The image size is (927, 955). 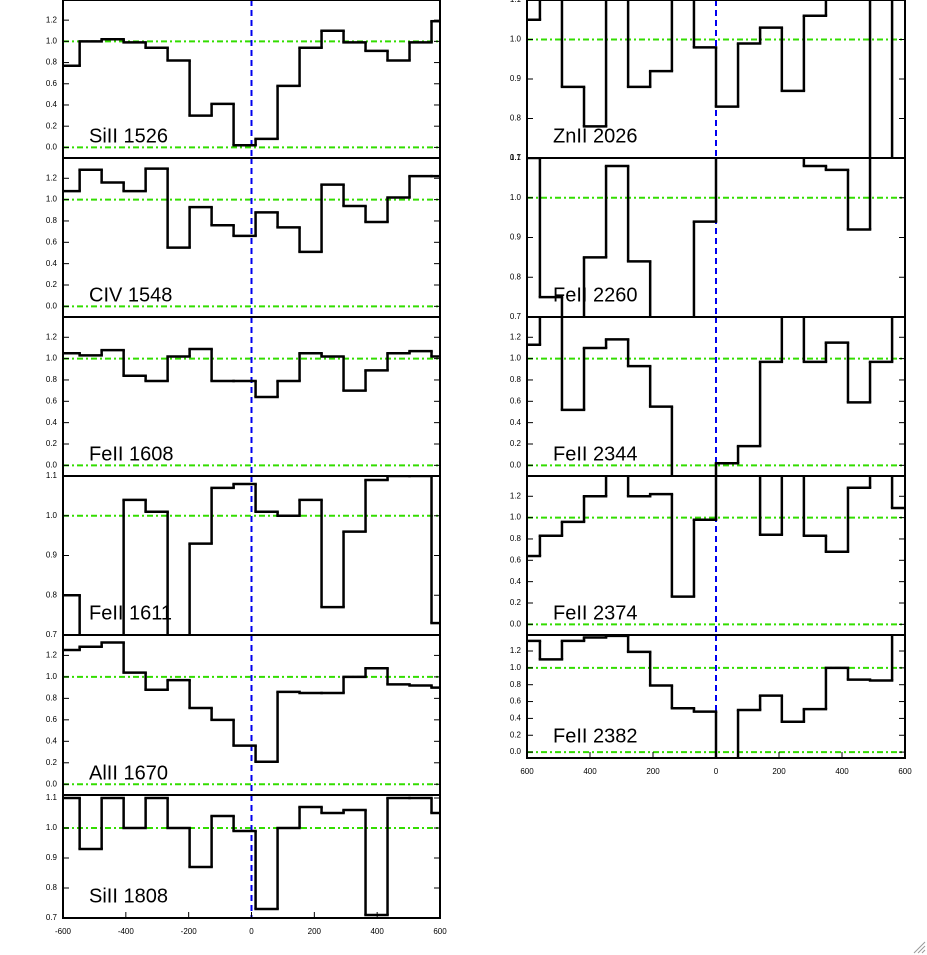 I want to click on x-tick-label: -400, so click(x=126, y=931).